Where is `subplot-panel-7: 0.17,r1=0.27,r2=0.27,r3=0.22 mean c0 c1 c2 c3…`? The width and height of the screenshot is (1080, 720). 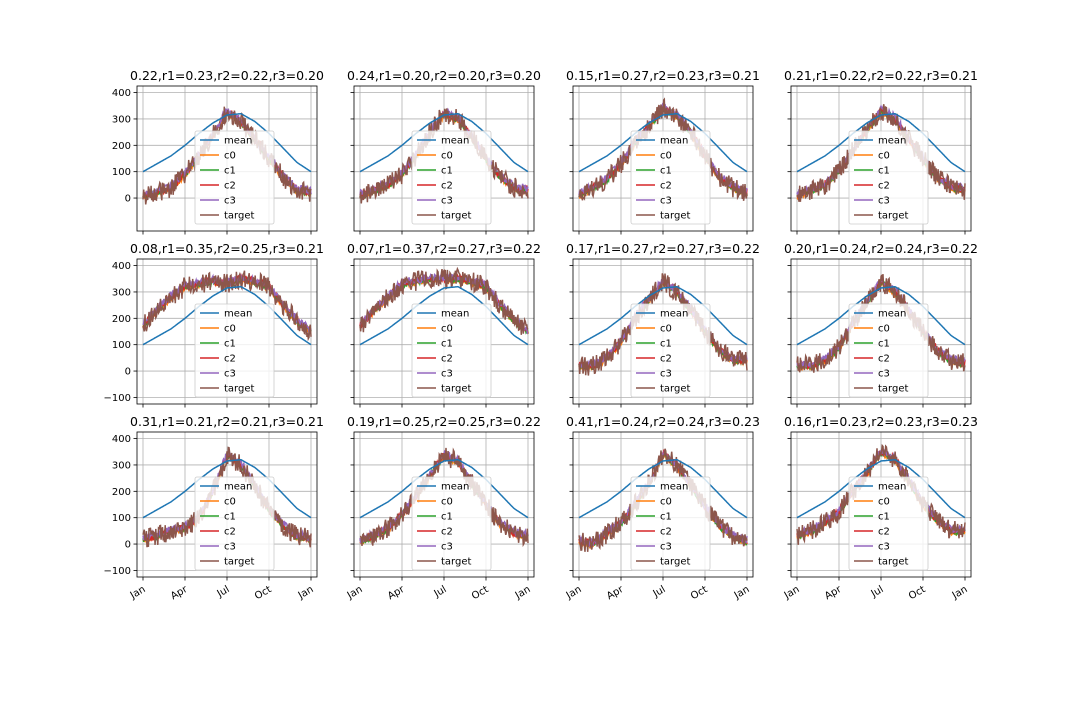
subplot-panel-7: 0.17,r1=0.27,r2=0.27,r3=0.22 mean c0 c1 c2 c3… is located at coordinates (663, 324).